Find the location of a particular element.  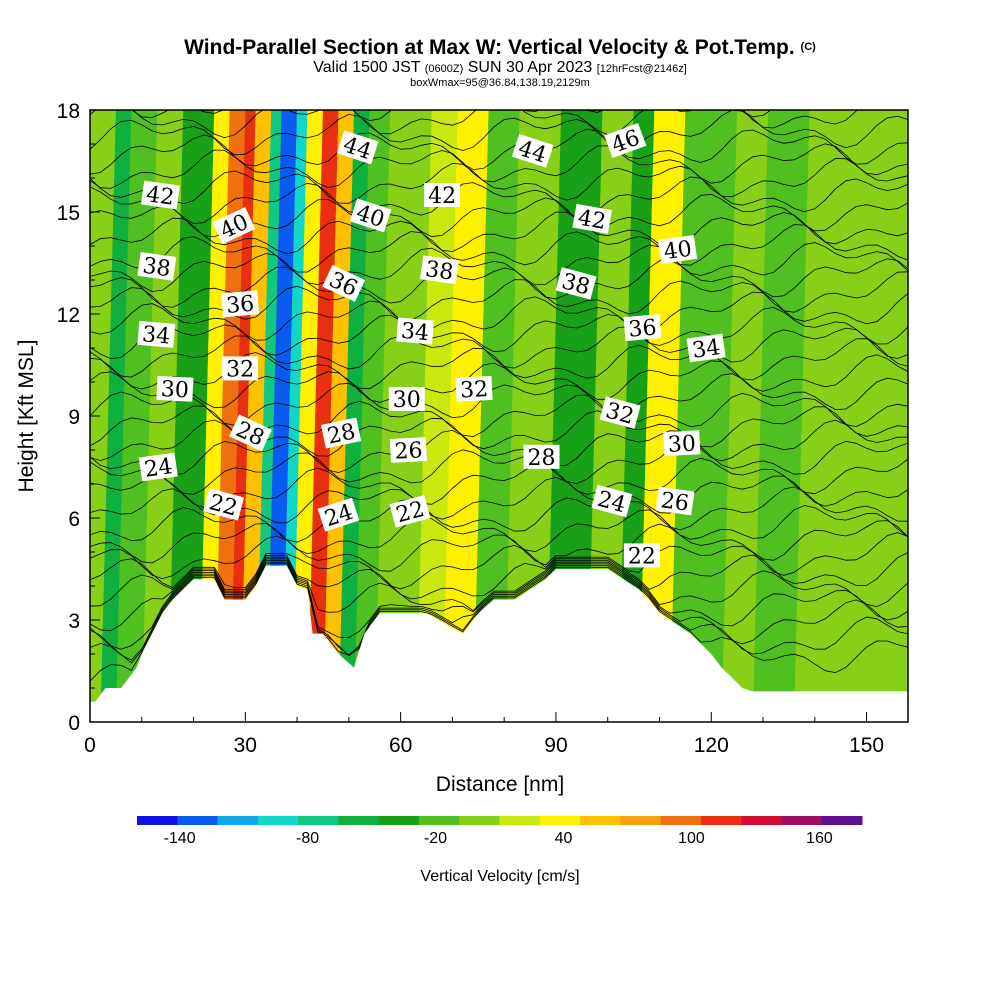

contour-label: 42 is located at coordinates (160, 195).